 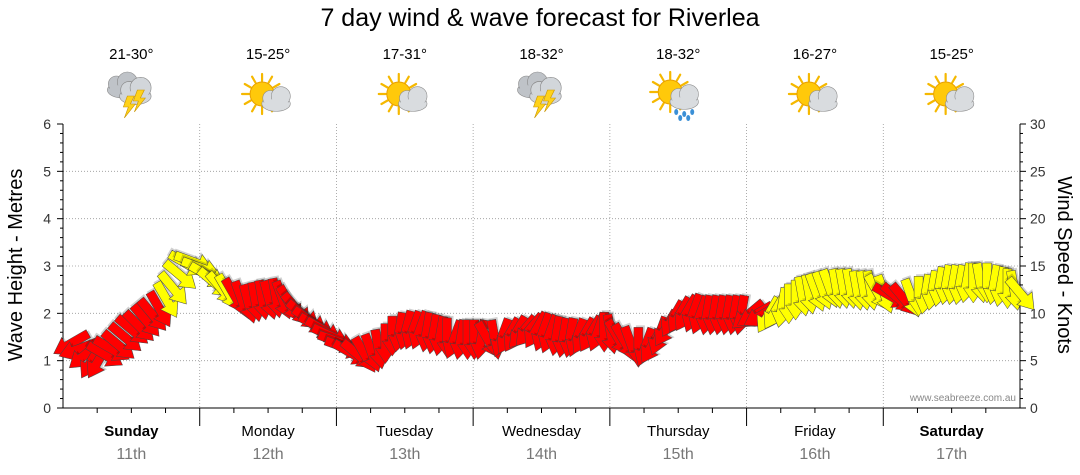 What do you see at coordinates (405, 54) in the screenshot?
I see `temperature-range: 17-31°` at bounding box center [405, 54].